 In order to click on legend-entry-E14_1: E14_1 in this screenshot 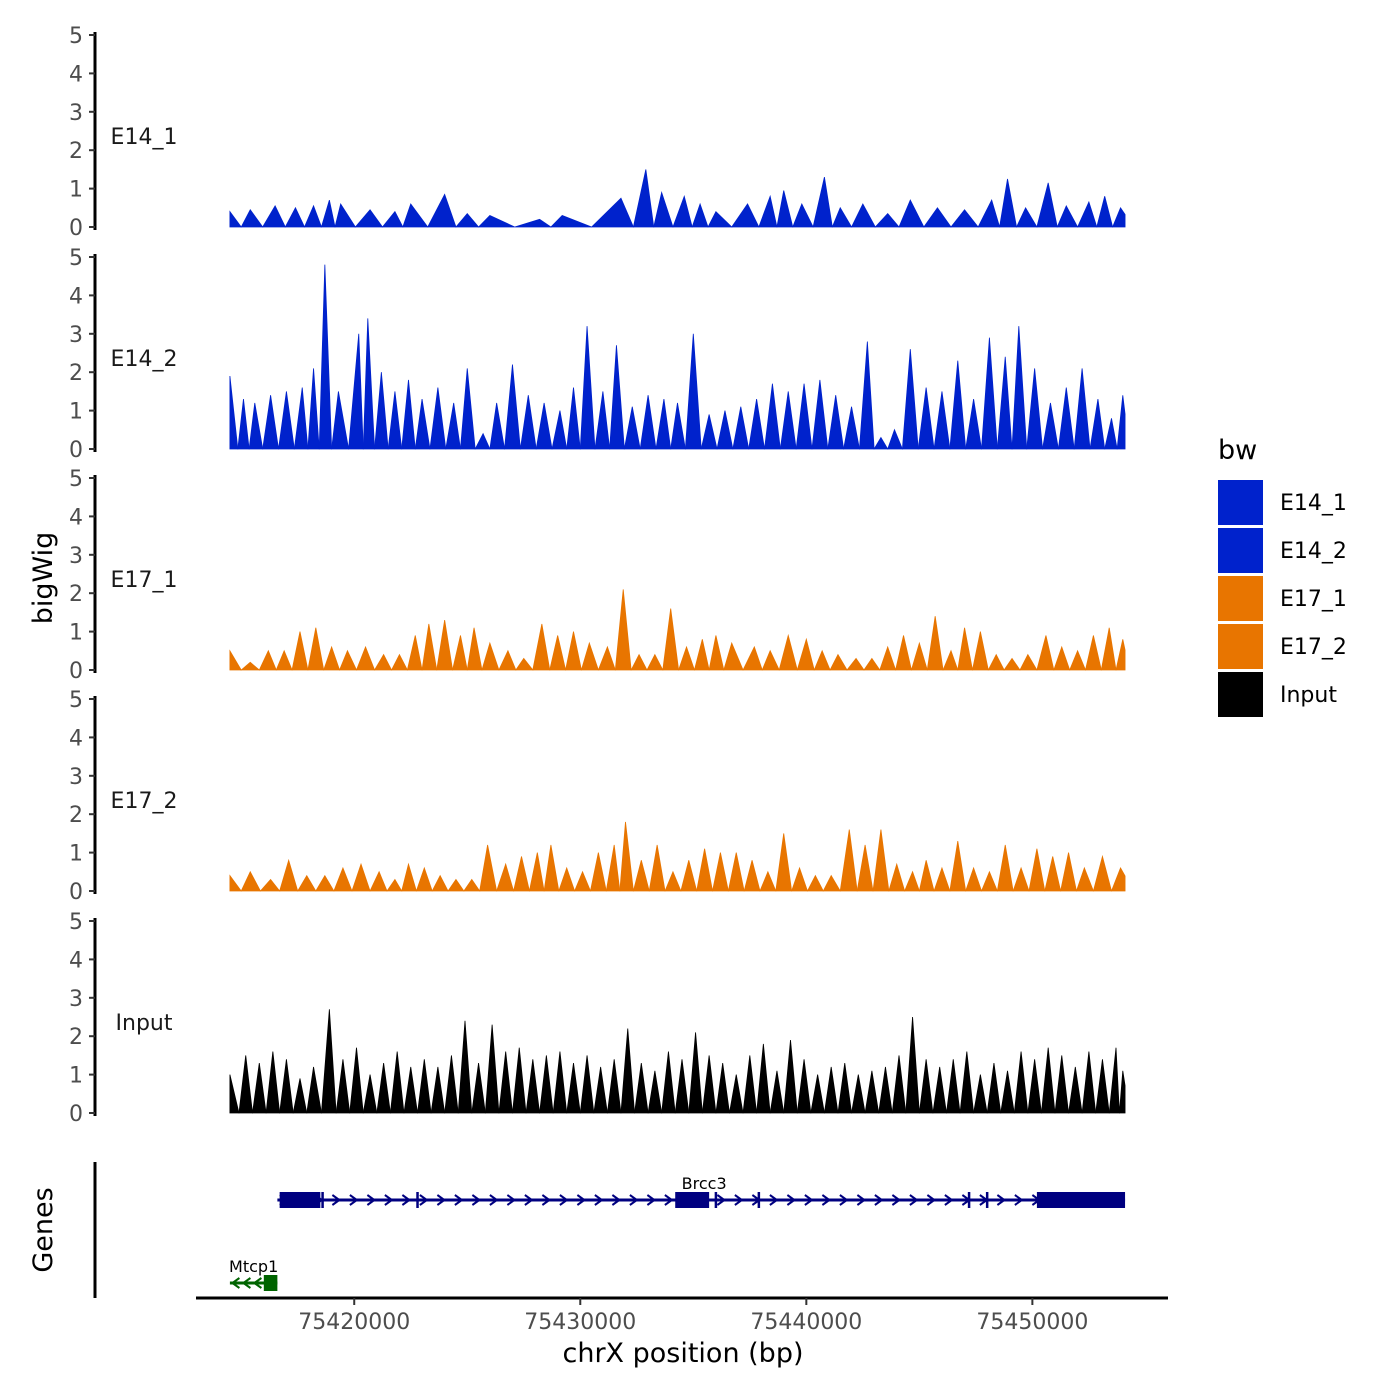, I will do `click(1282, 502)`.